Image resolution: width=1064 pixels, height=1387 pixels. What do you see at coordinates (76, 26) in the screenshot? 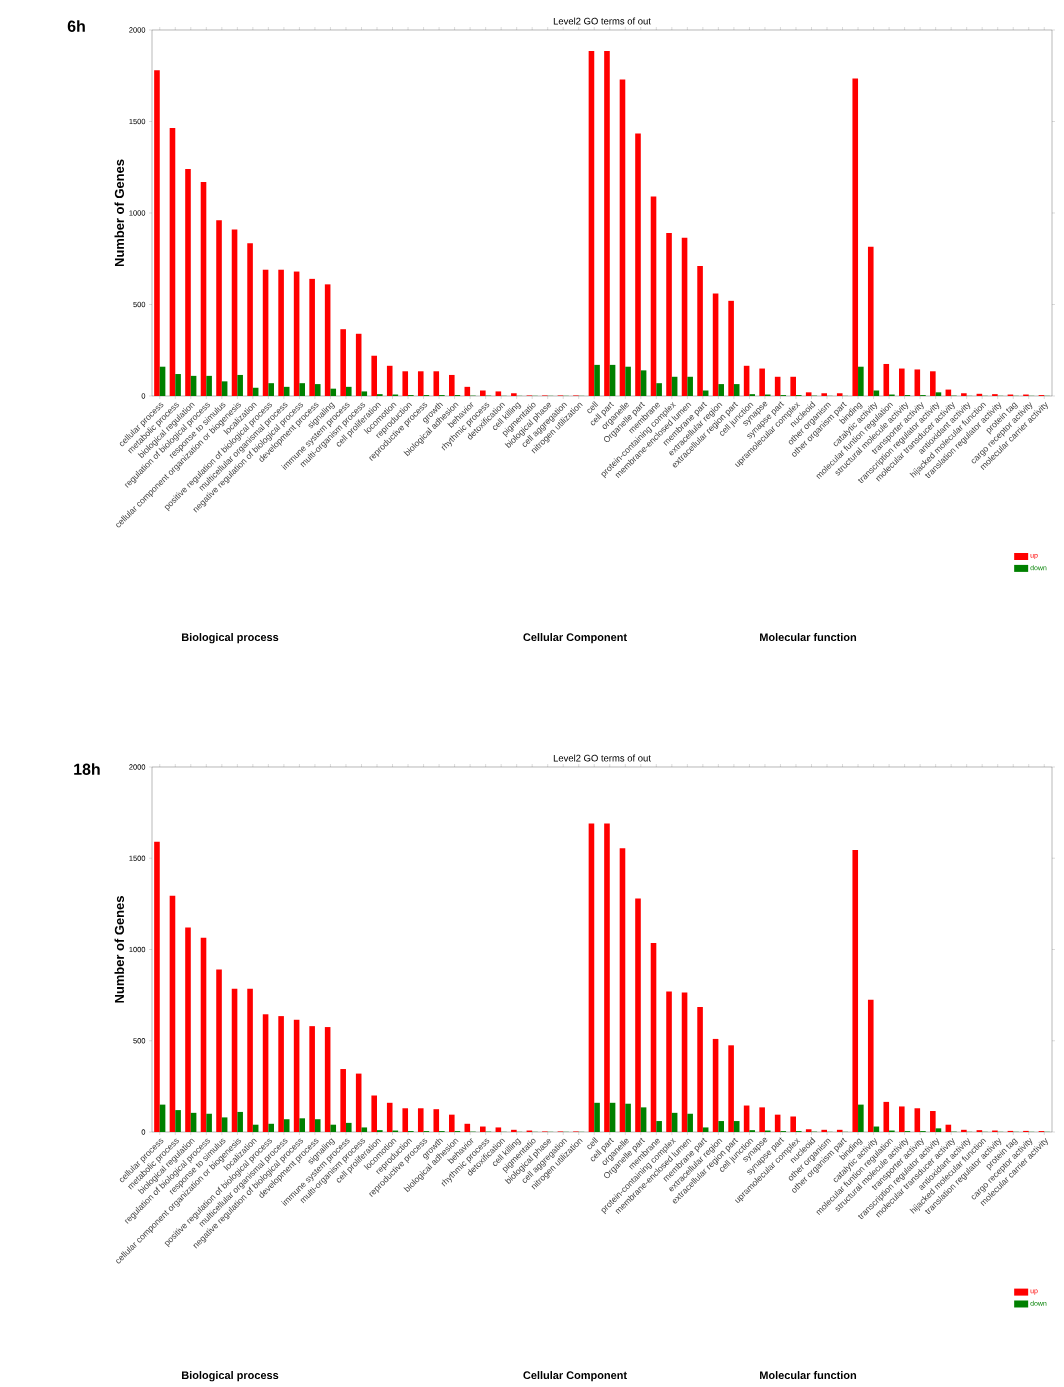
I see `text: 6h` at bounding box center [76, 26].